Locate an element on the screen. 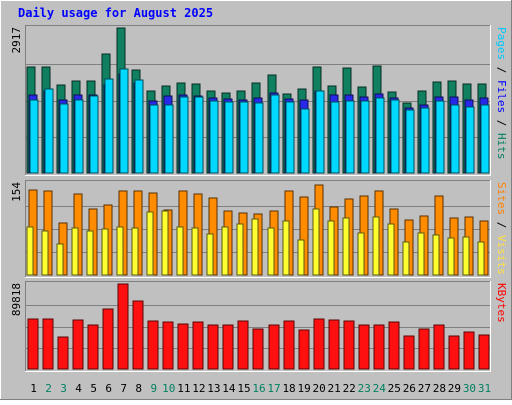 Image resolution: width=512 pixels, height=405 pixels. panel-kbytes-ymax-label: 89818 is located at coordinates (16, 299).